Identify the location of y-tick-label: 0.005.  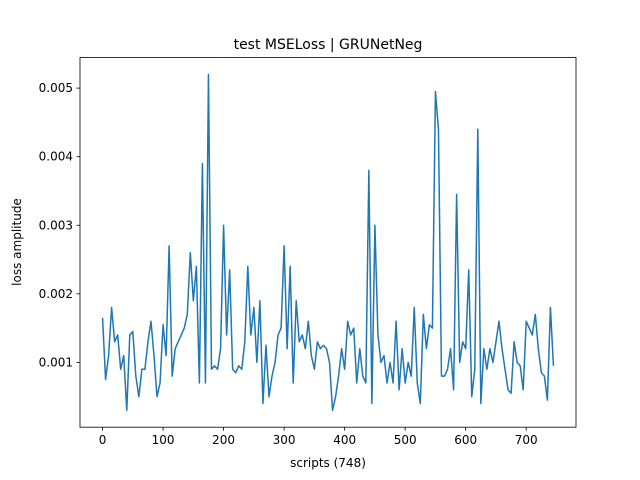
(56, 88).